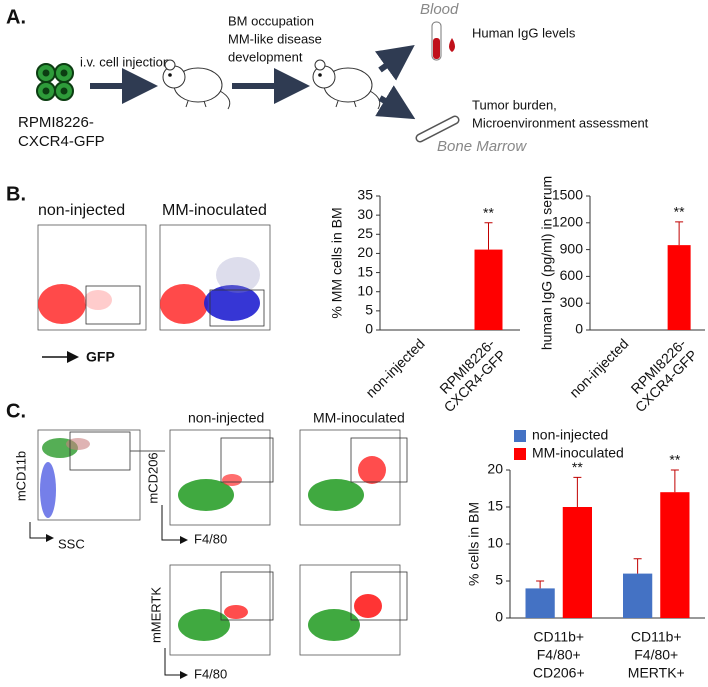 The width and height of the screenshot is (708, 687). What do you see at coordinates (365, 195) in the screenshot?
I see `y-tick-label: 35` at bounding box center [365, 195].